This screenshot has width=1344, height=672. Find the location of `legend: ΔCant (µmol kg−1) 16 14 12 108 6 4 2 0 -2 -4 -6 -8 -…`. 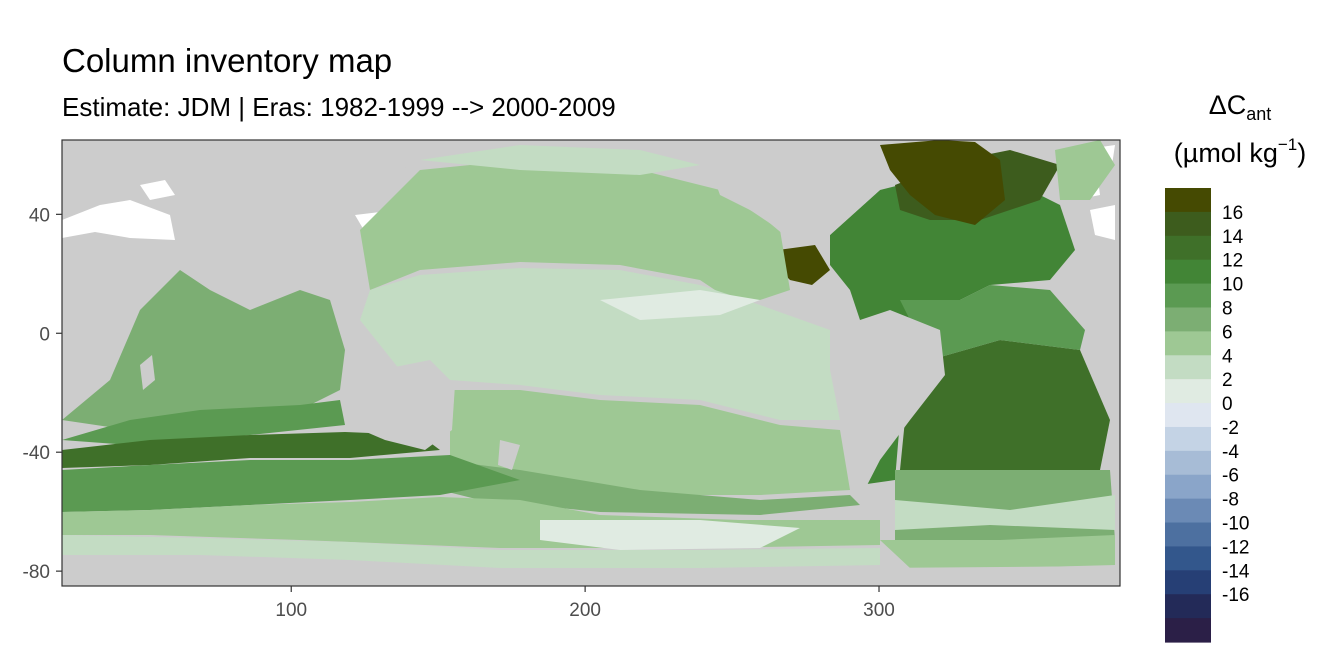

legend: ΔCant (µmol kg−1) 16 14 12 108 6 4 2 0 -2 -4 -6 -8 -… is located at coordinates (1235, 366).